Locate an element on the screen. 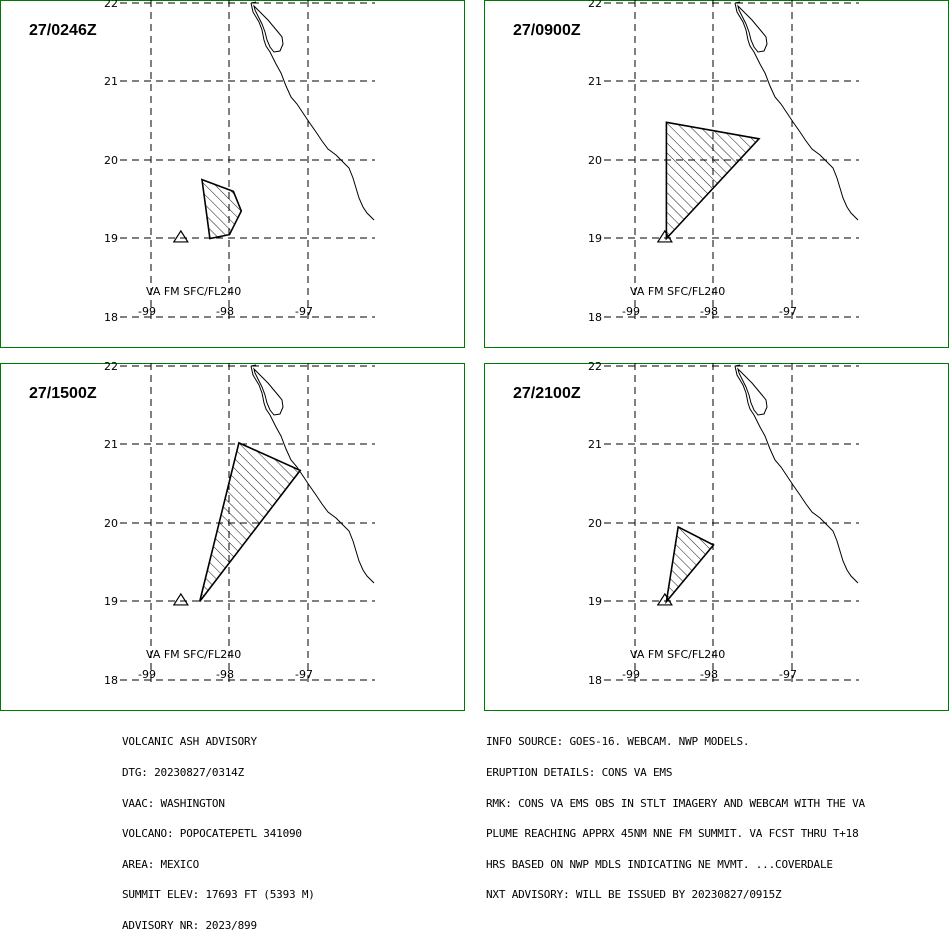 The image size is (950, 941). advisory-area: AREA: MEXICO is located at coordinates (161, 864).